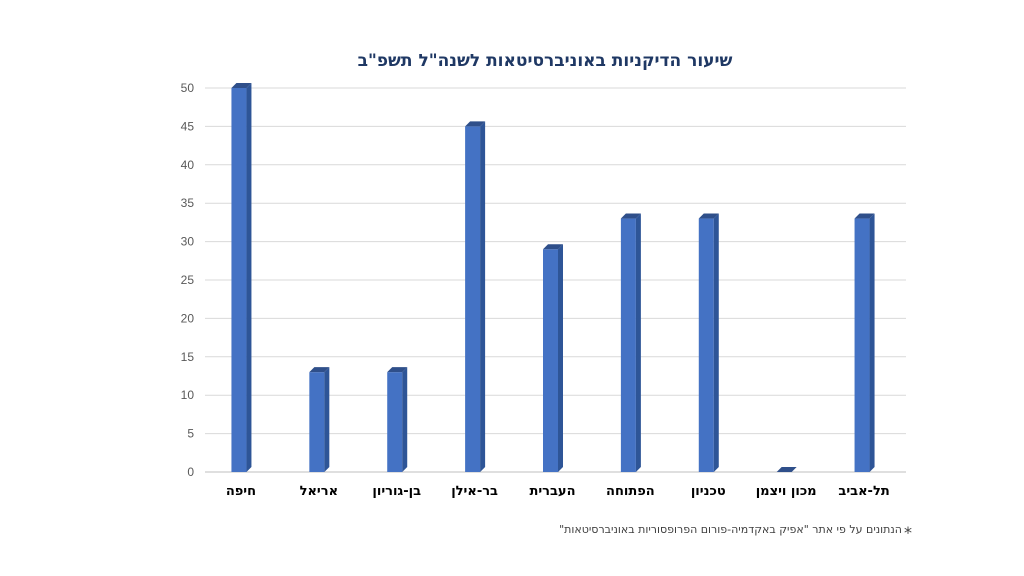 This screenshot has width=1024, height=576. I want to click on x-tick-label: מכון ויצמן, so click(786, 491).